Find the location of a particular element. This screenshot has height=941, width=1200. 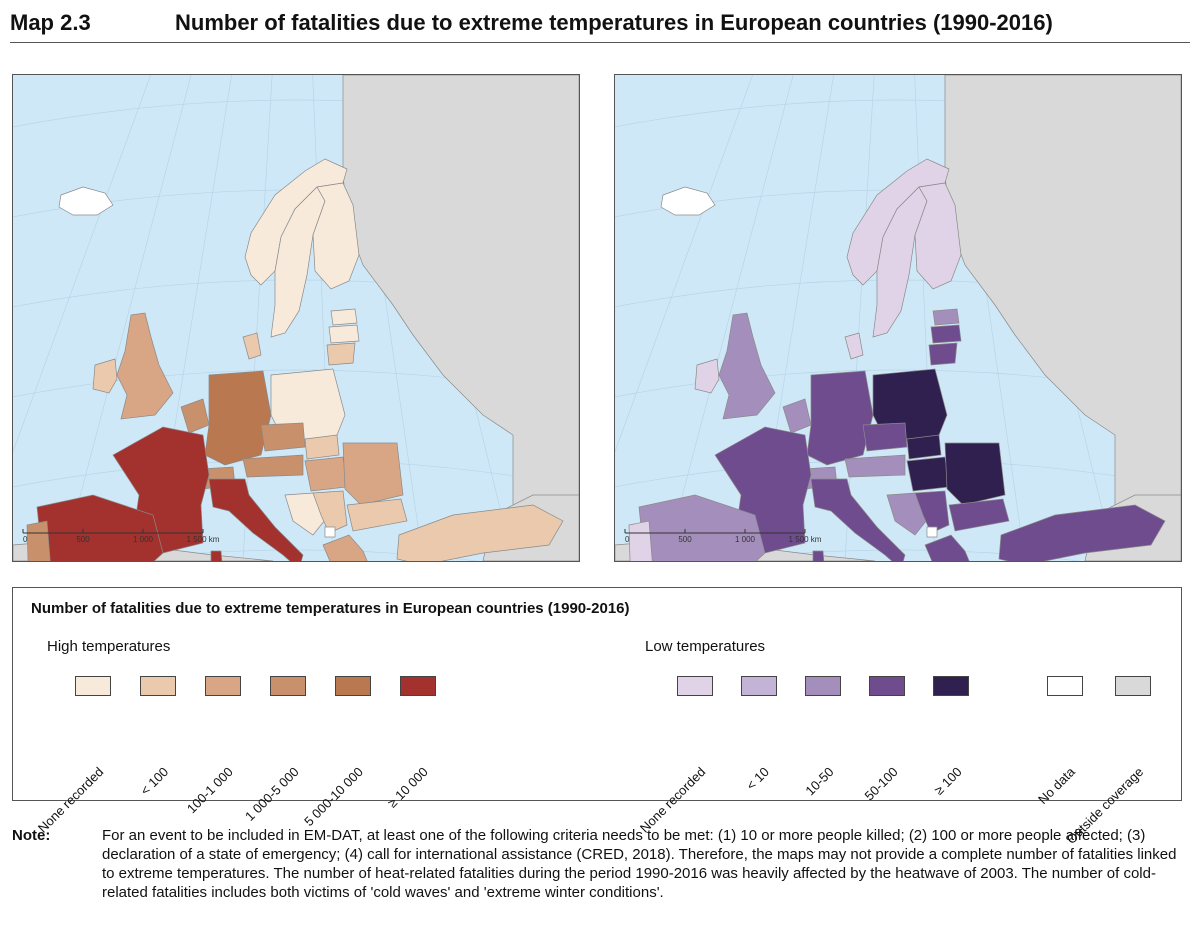

legend-label-high-0: None recorded is located at coordinates (70, 800).